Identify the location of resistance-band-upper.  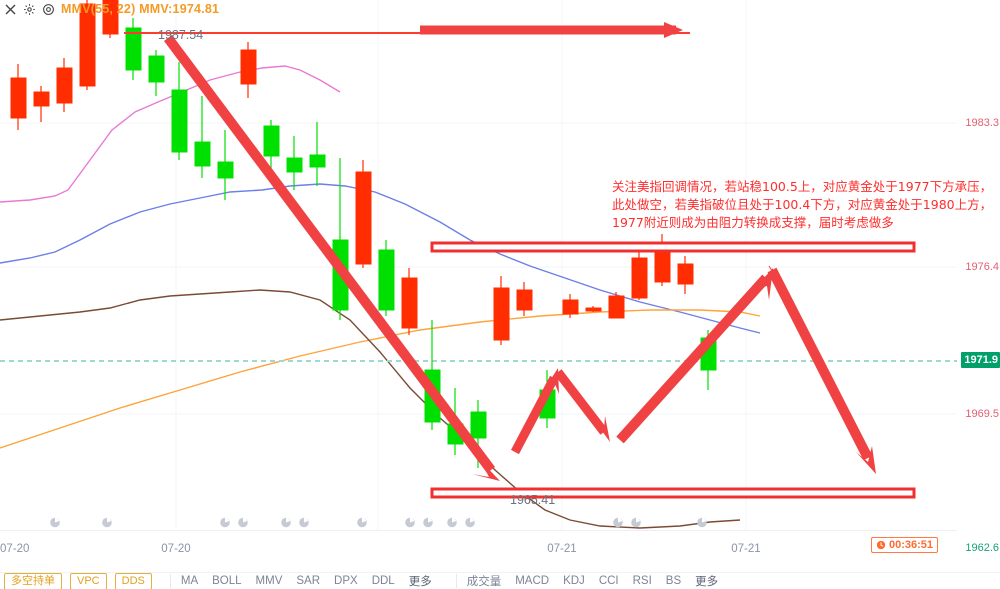
(673, 247).